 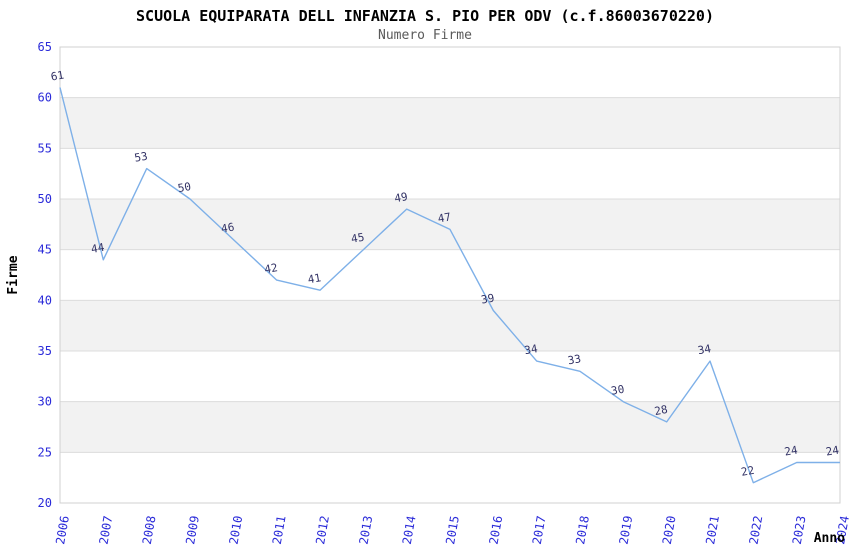 What do you see at coordinates (539, 530) in the screenshot?
I see `x-tick-label: 2017` at bounding box center [539, 530].